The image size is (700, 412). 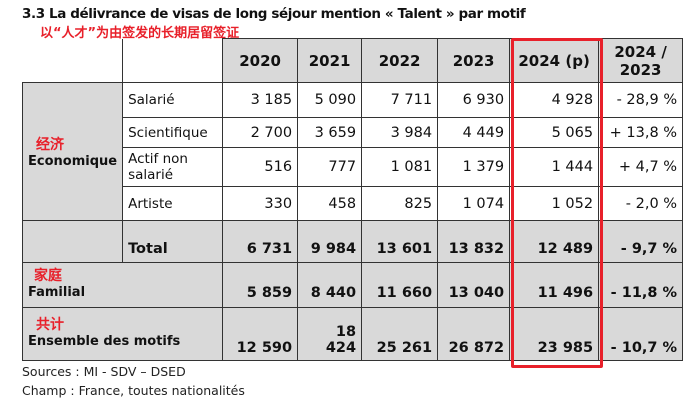 I want to click on cell: - 28,9 %, so click(x=641, y=100).